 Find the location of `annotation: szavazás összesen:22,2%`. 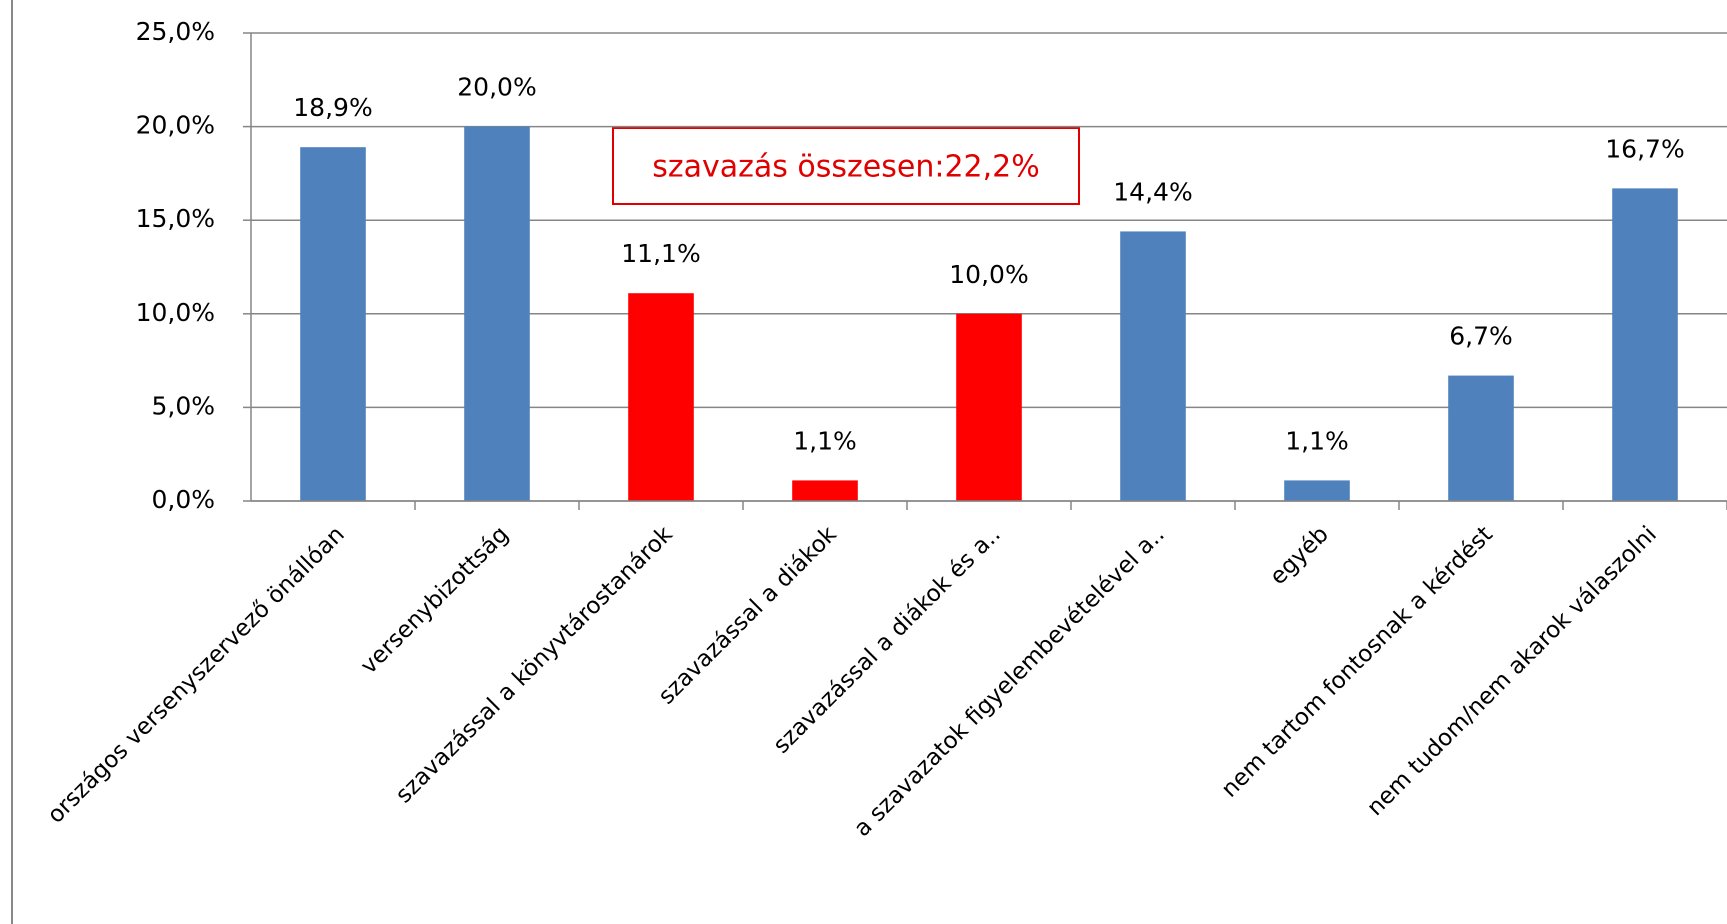

annotation: szavazás összesen:22,2% is located at coordinates (846, 167).